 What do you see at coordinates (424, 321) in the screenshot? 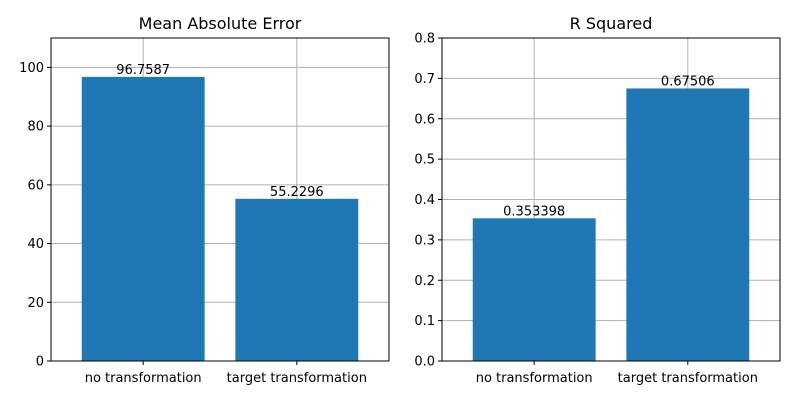
I see `y-tick-label: 0.1` at bounding box center [424, 321].